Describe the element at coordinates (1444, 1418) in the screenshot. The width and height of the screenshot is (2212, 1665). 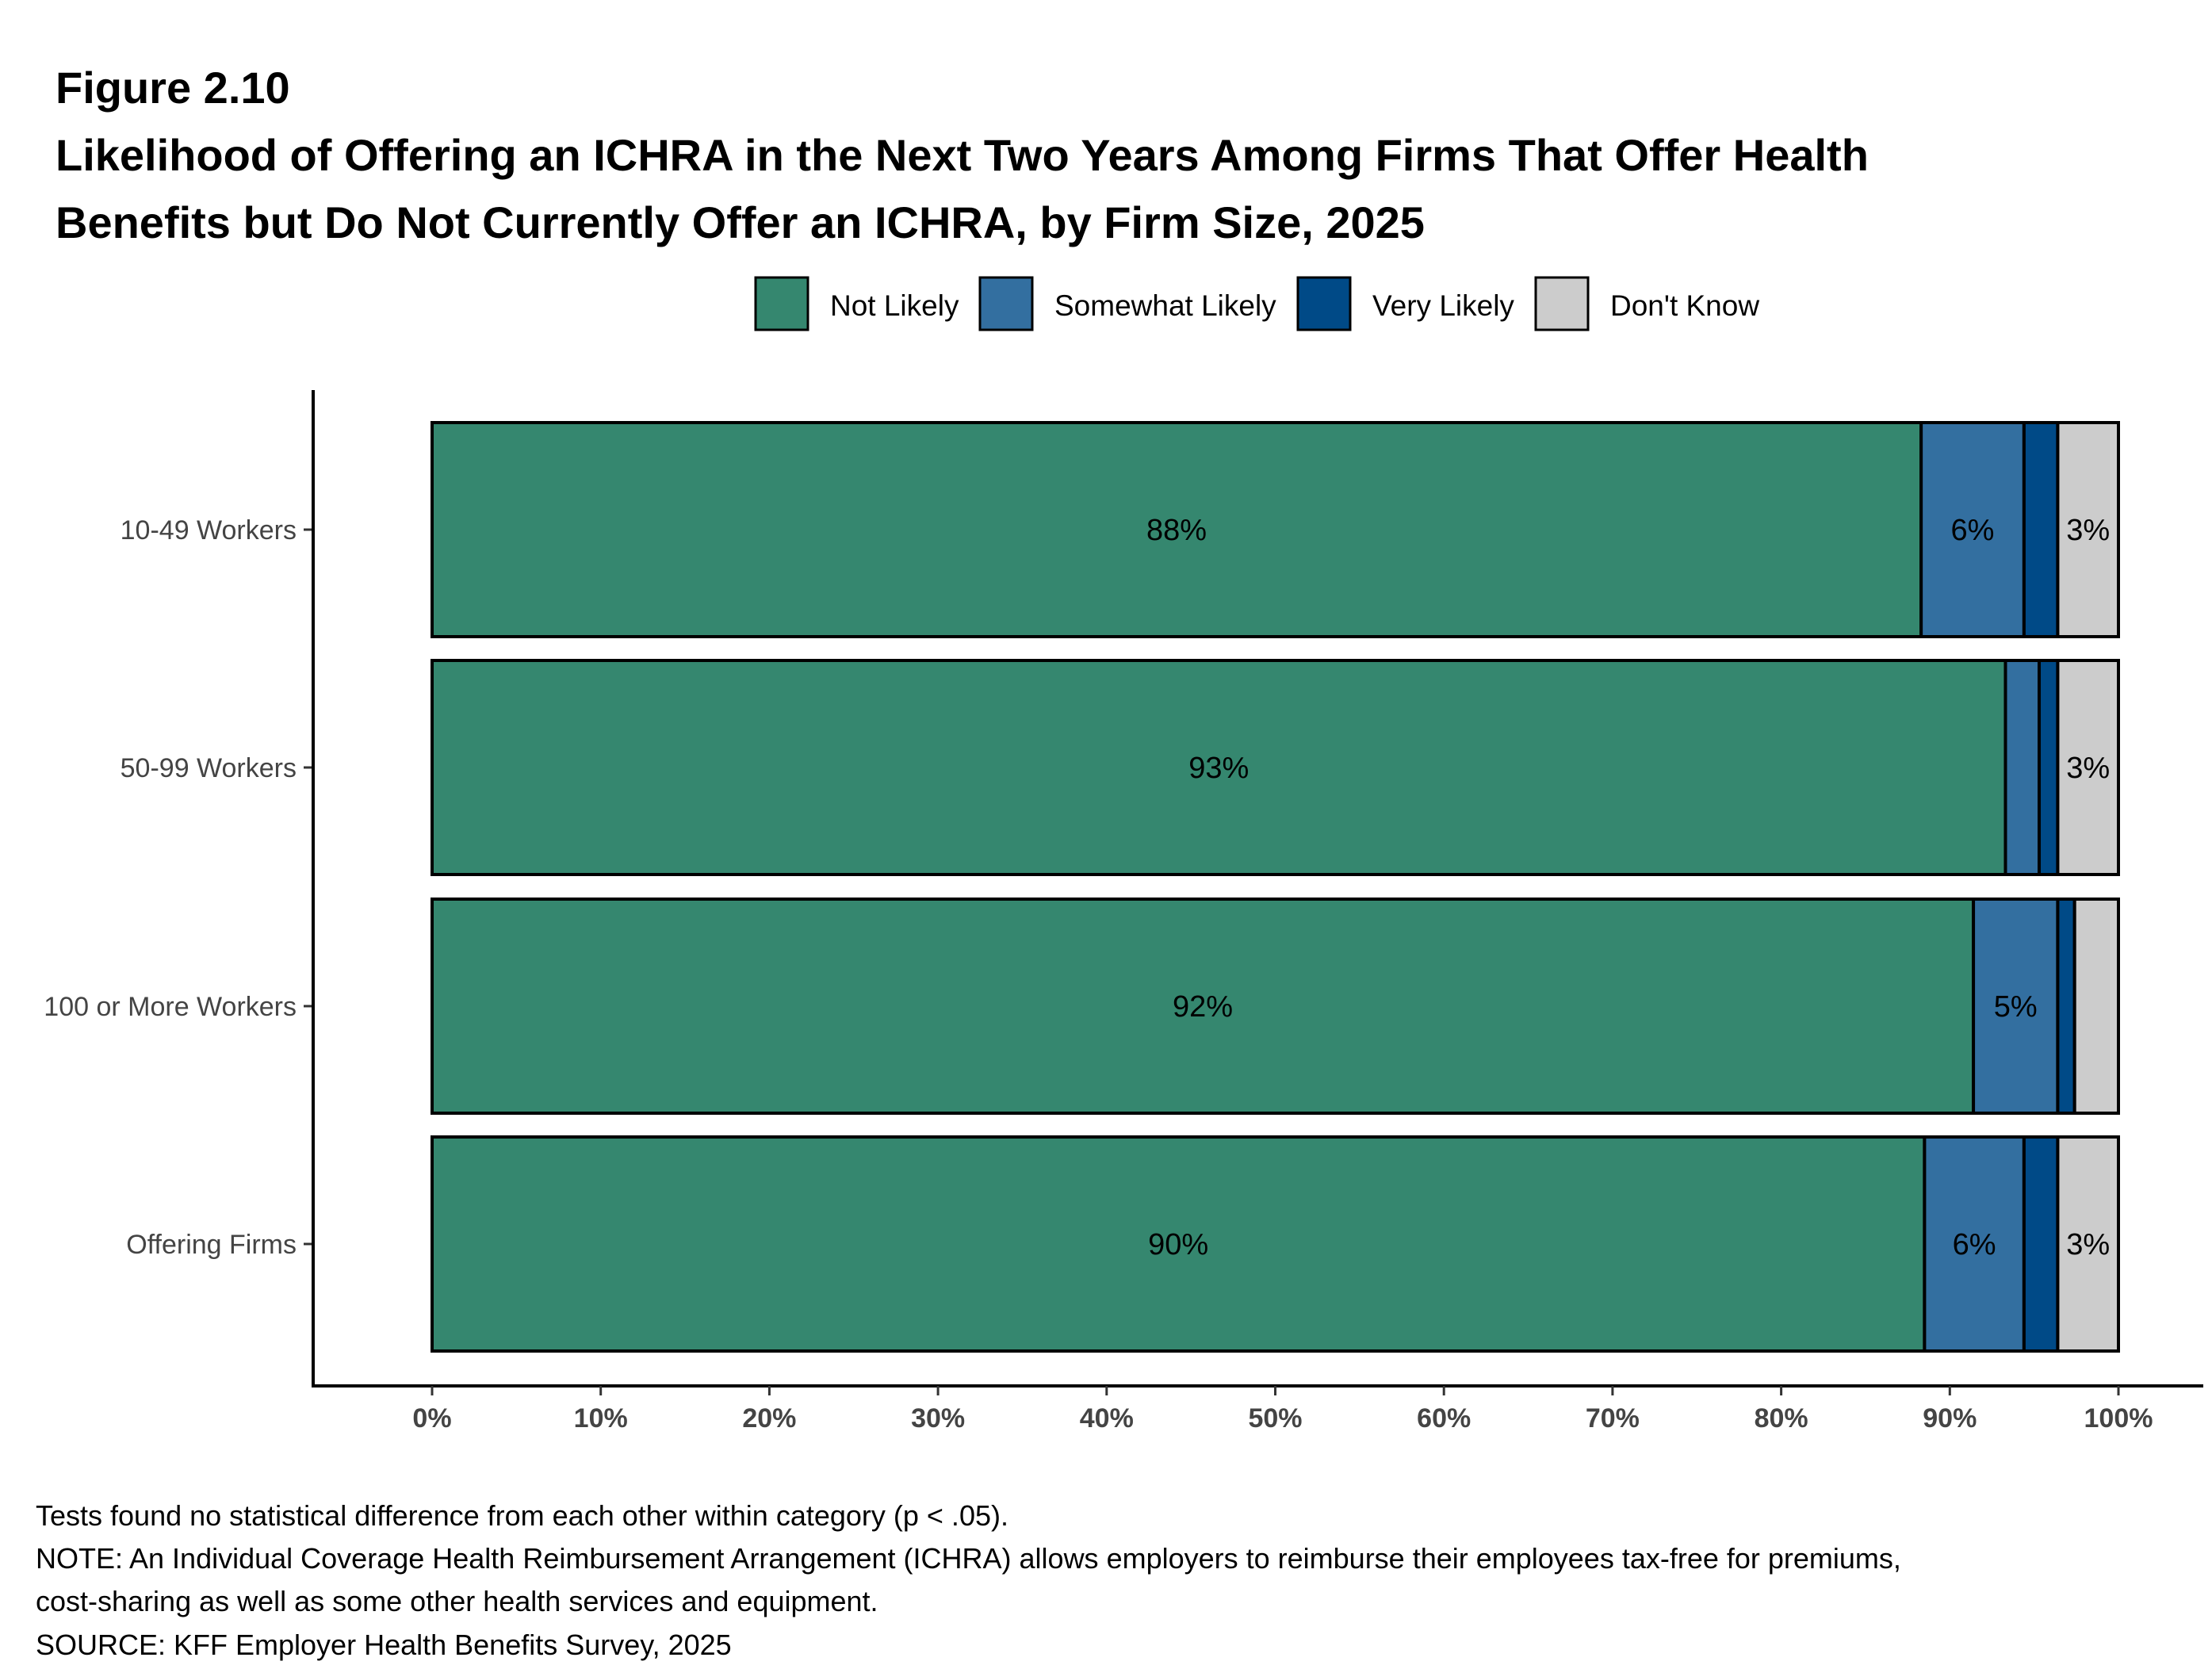
I see `x-tick-label: 60%` at that location.